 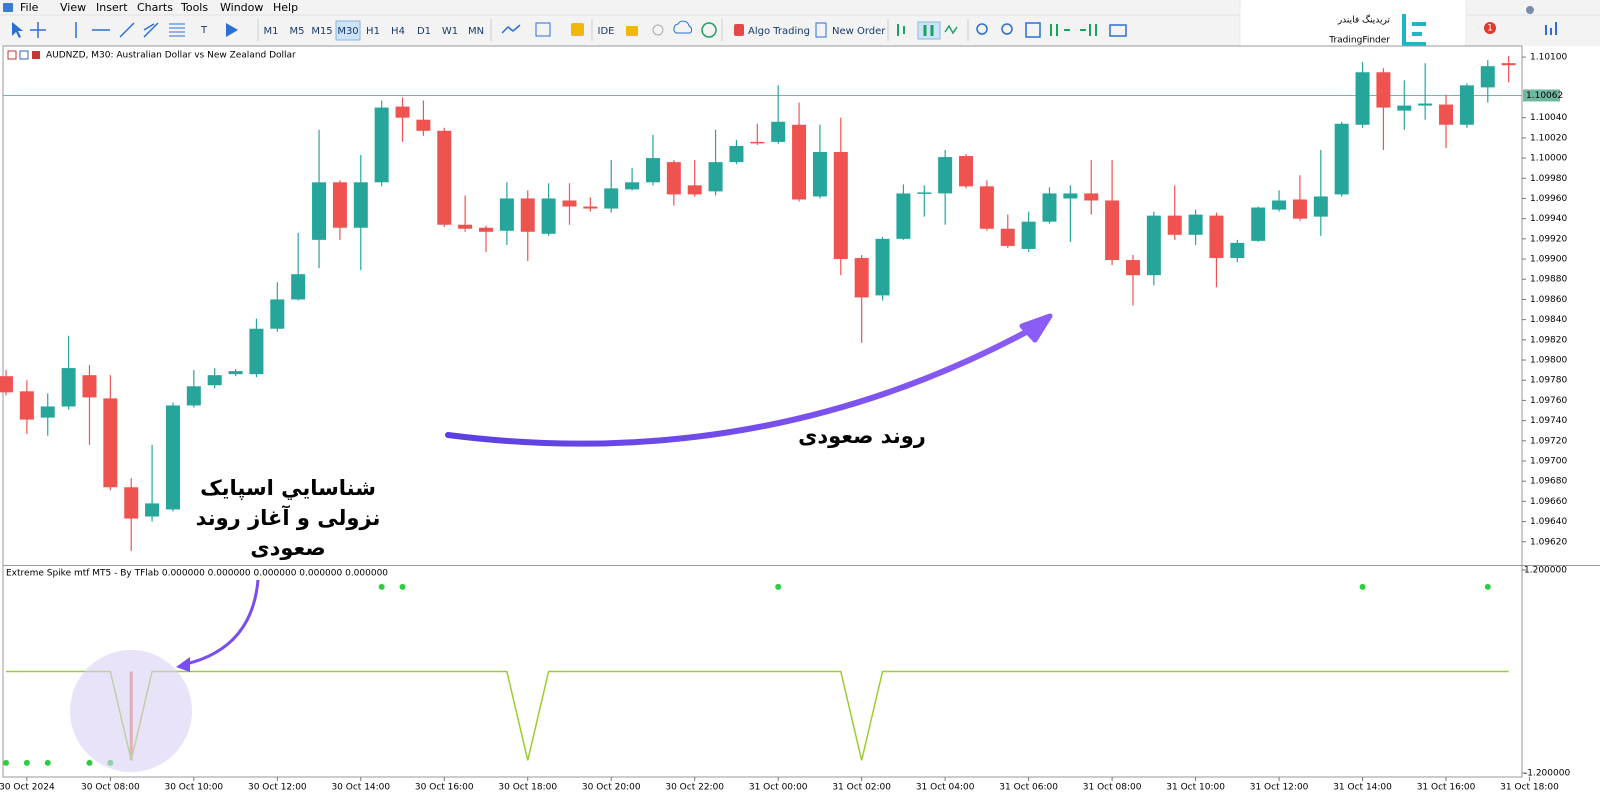 I want to click on trend-arrow, so click(x=739, y=387).